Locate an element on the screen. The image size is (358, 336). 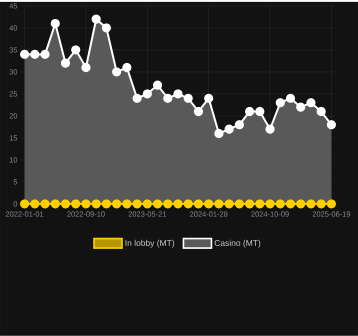
legend-label: In lobby (MT) is located at coordinates (150, 244).